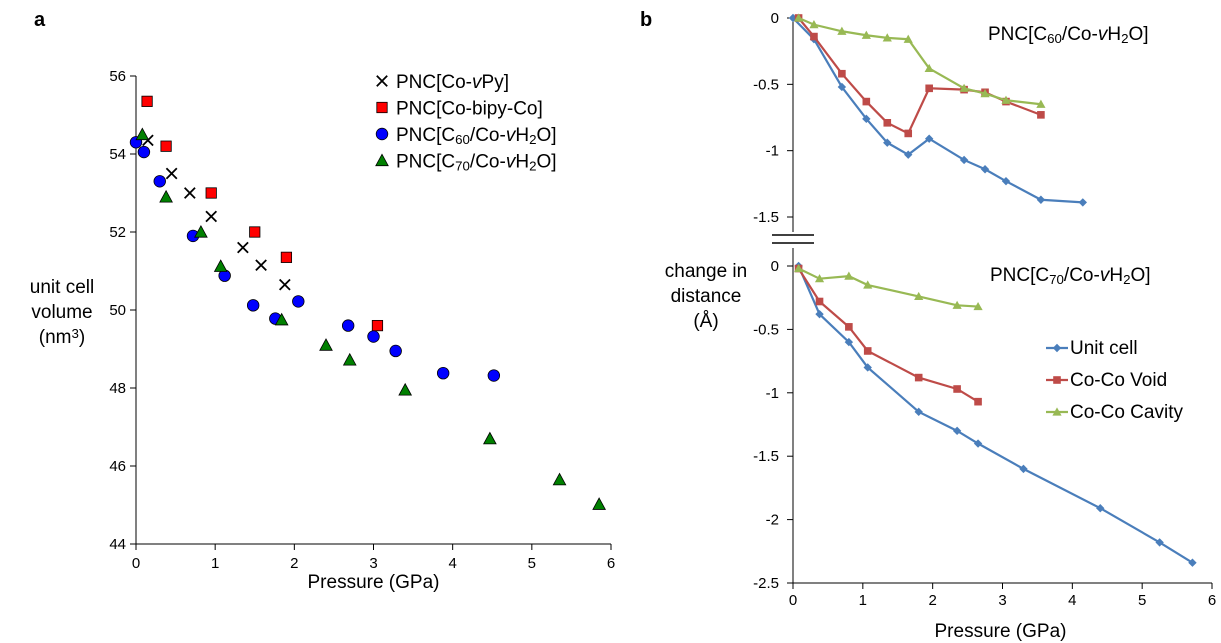 This screenshot has height=643, width=1221. I want to click on y-axis-label-a-line3: (nm3), so click(62, 337).